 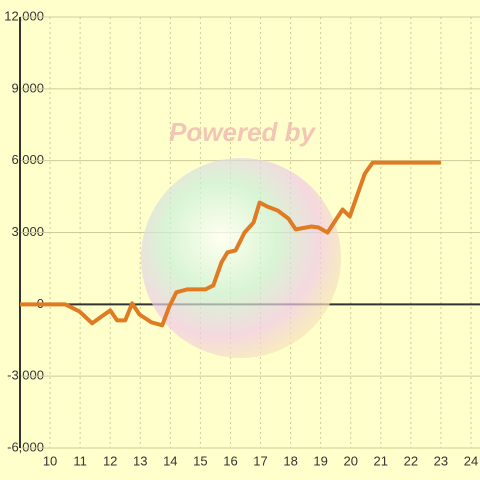 What do you see at coordinates (27, 231) in the screenshot?
I see `y-tick-label: 3,000` at bounding box center [27, 231].